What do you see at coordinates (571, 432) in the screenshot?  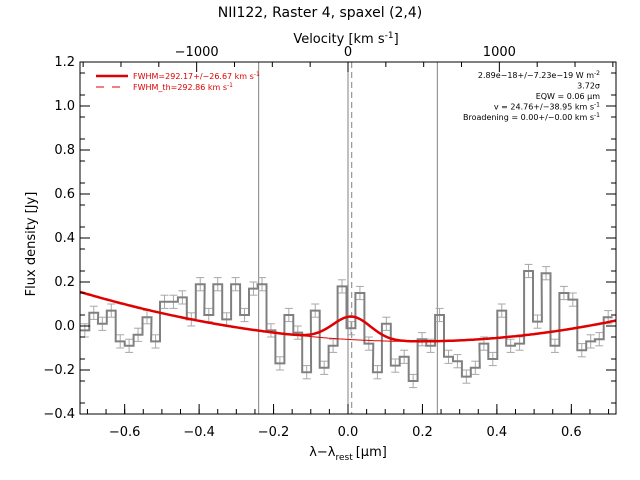 I see `x-tick-label: 0.6` at bounding box center [571, 432].